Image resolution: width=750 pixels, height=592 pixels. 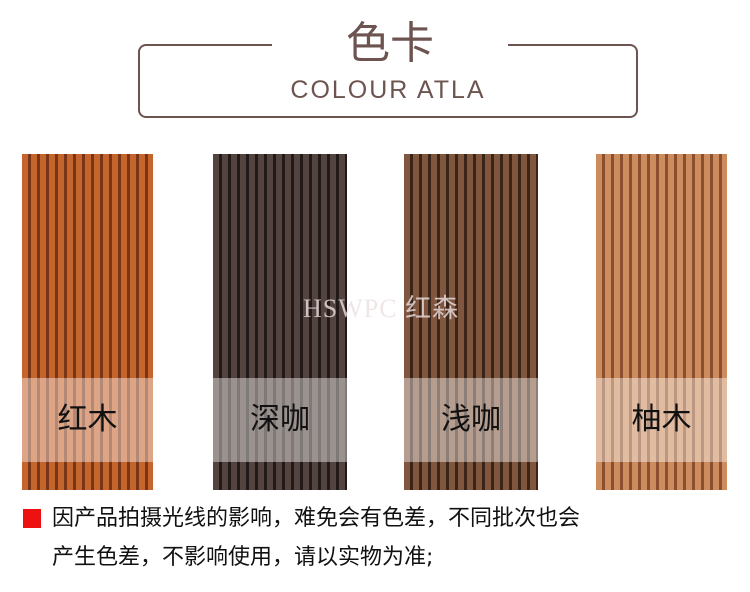 I want to click on swatch-youmu: 柚木, so click(x=661, y=322).